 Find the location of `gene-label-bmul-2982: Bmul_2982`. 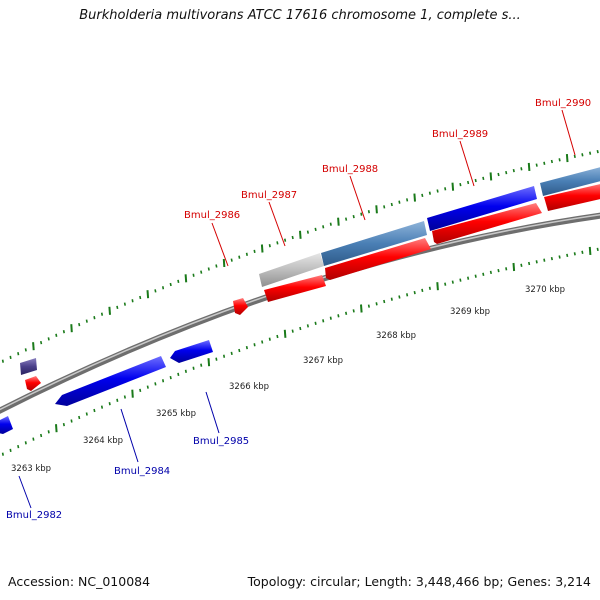

gene-label-bmul-2982: Bmul_2982 is located at coordinates (34, 515).